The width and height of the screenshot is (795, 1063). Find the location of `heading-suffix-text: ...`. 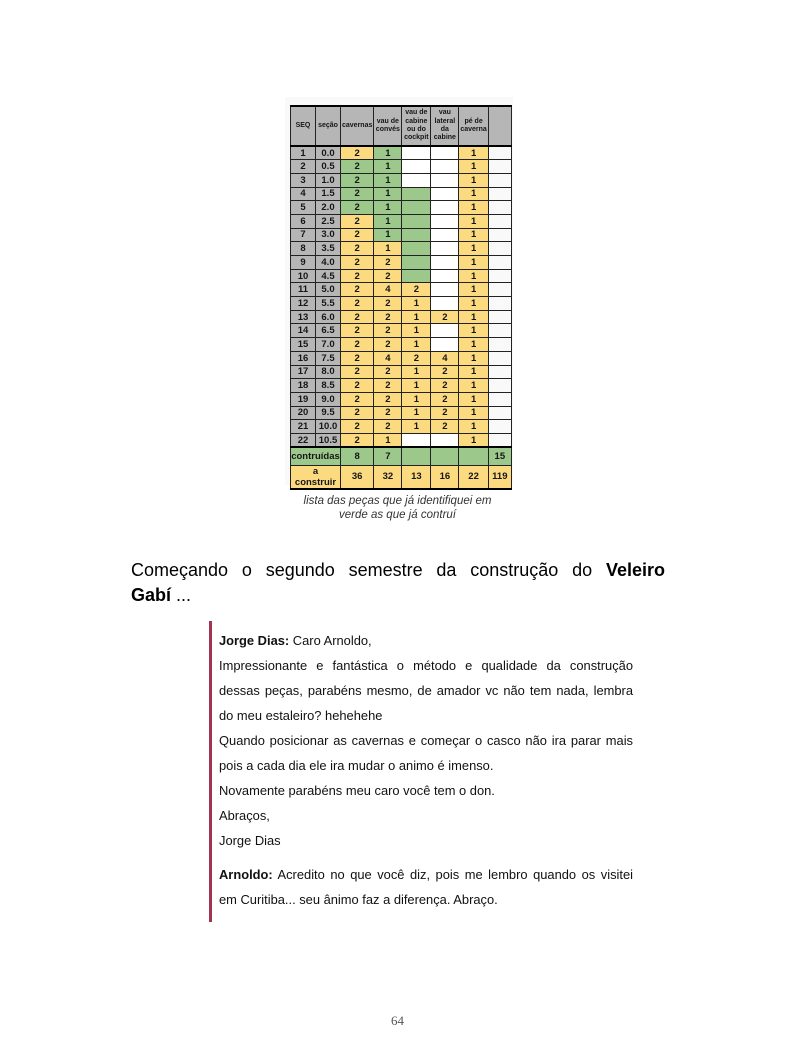

heading-suffix-text: ... is located at coordinates (181, 595).